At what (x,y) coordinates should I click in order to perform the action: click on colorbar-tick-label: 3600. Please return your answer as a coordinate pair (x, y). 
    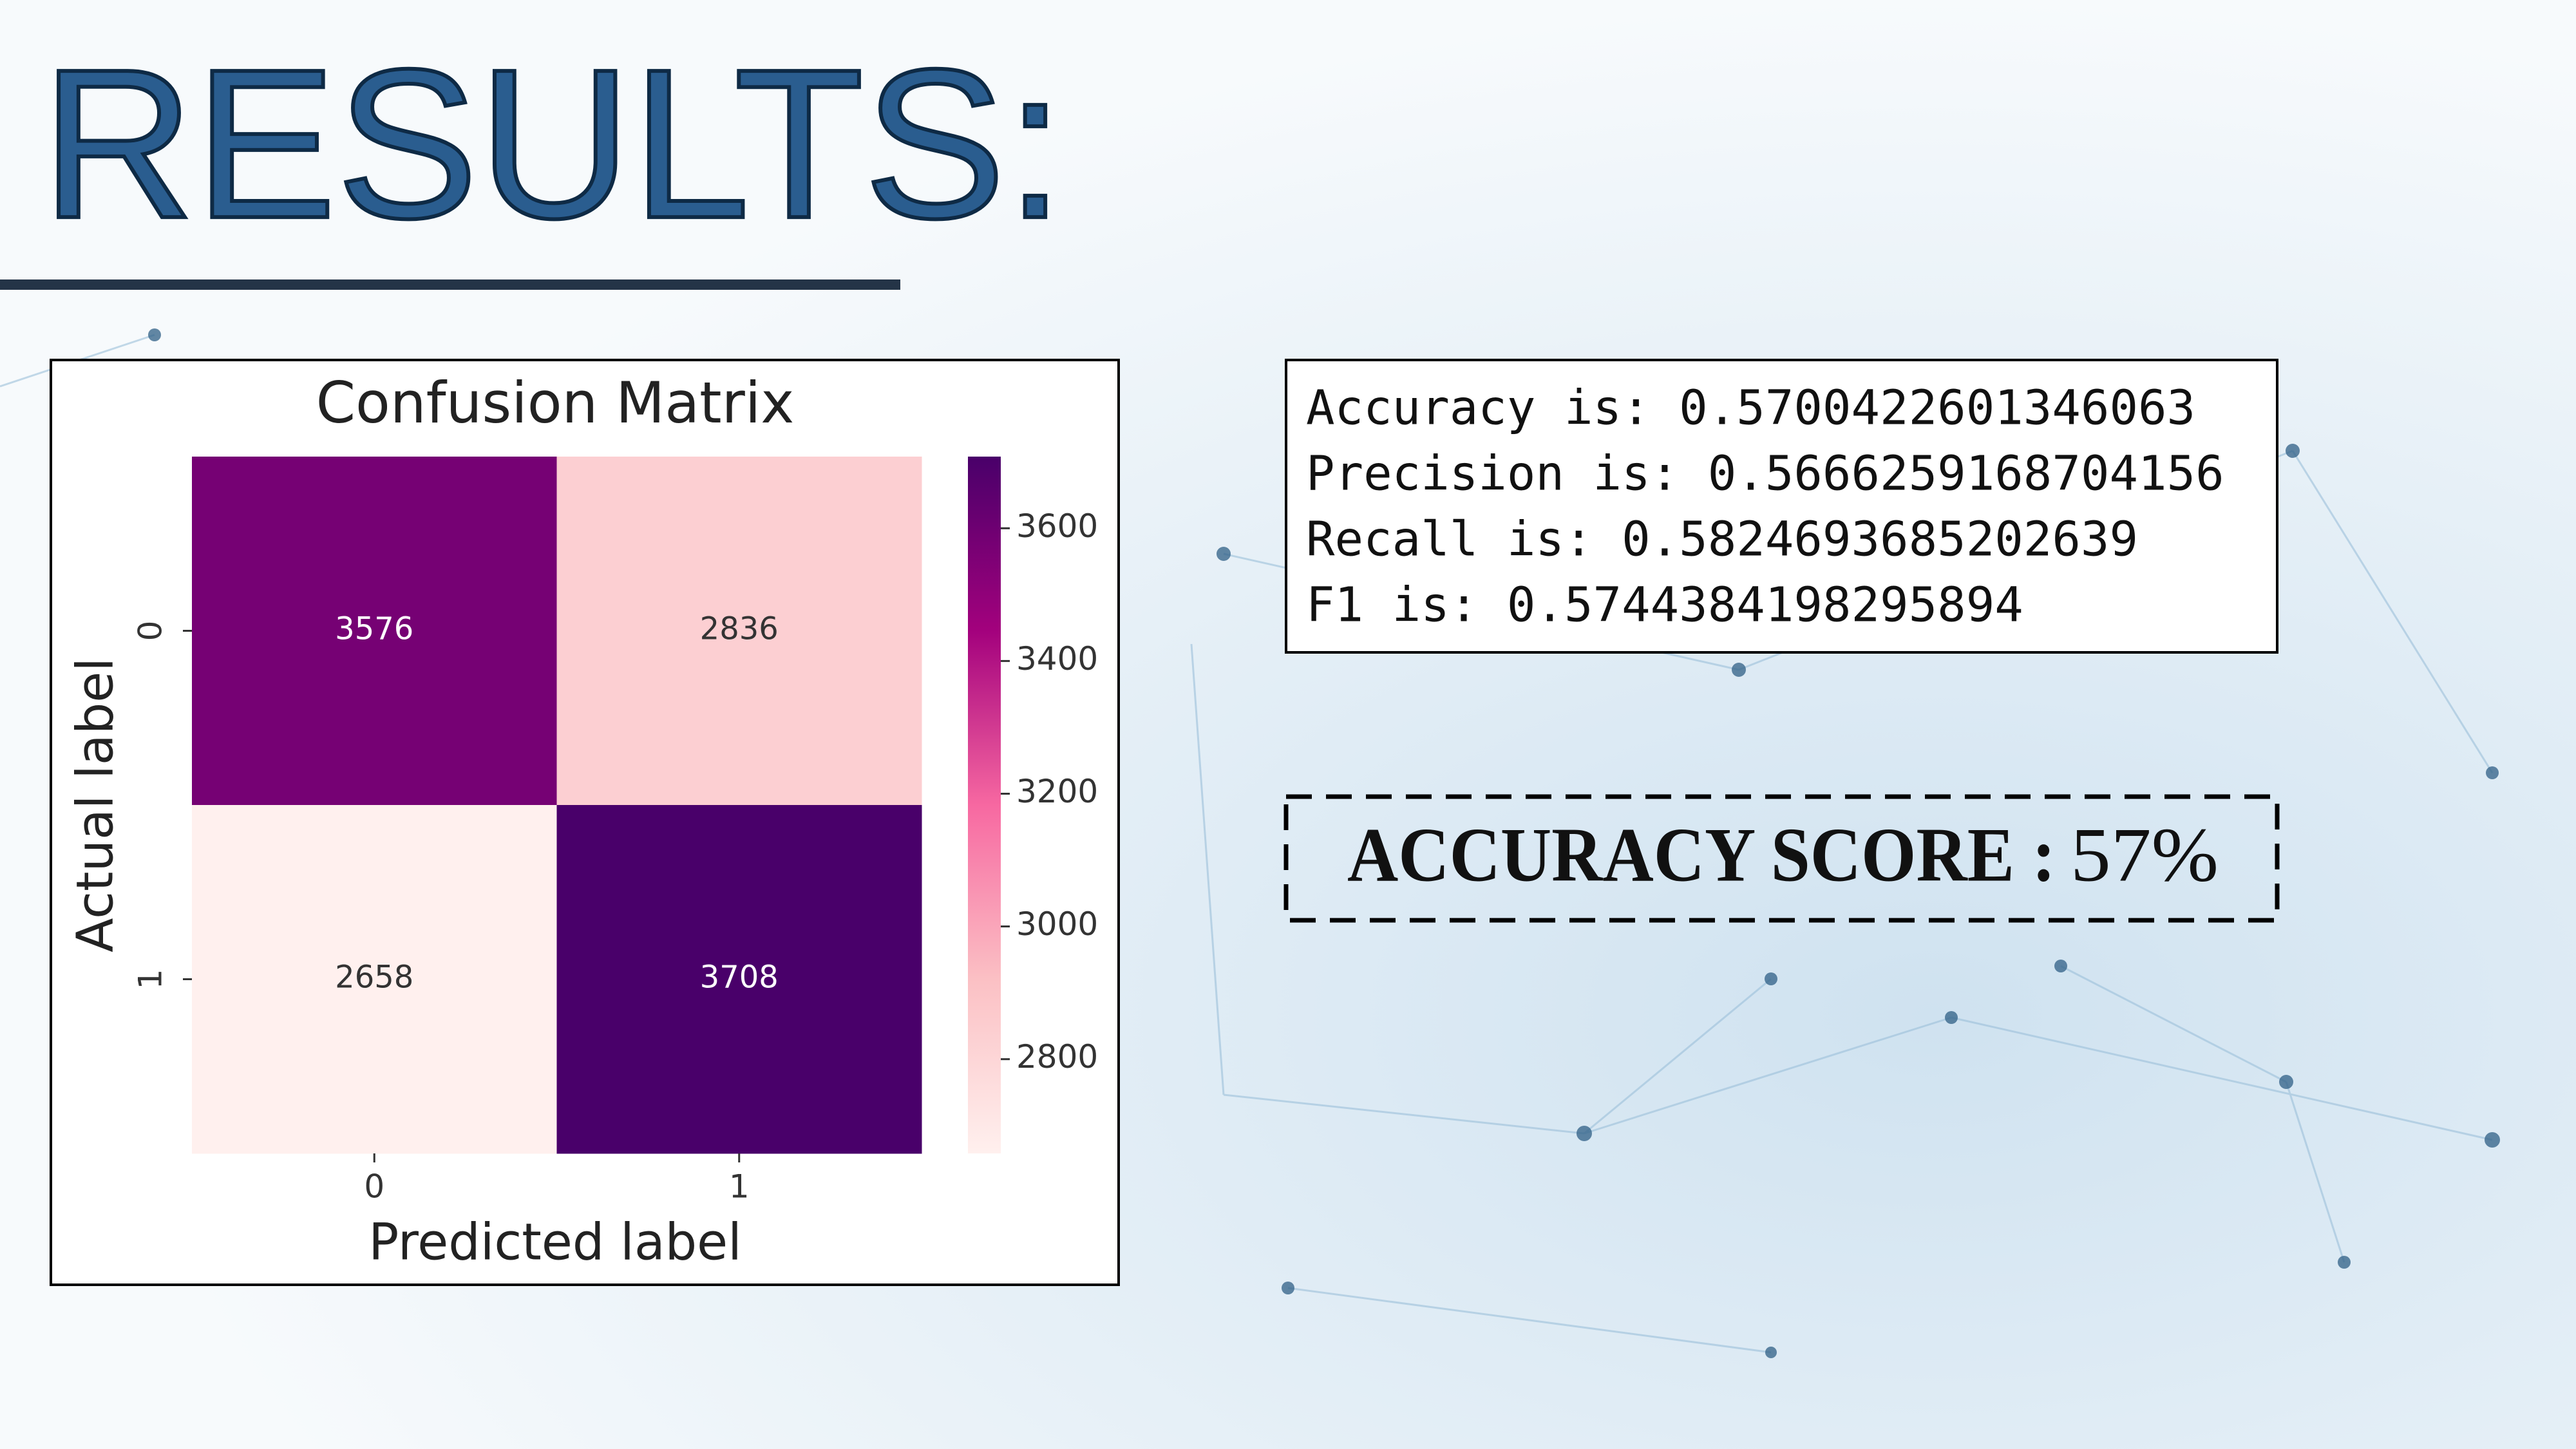
    Looking at the image, I should click on (1057, 526).